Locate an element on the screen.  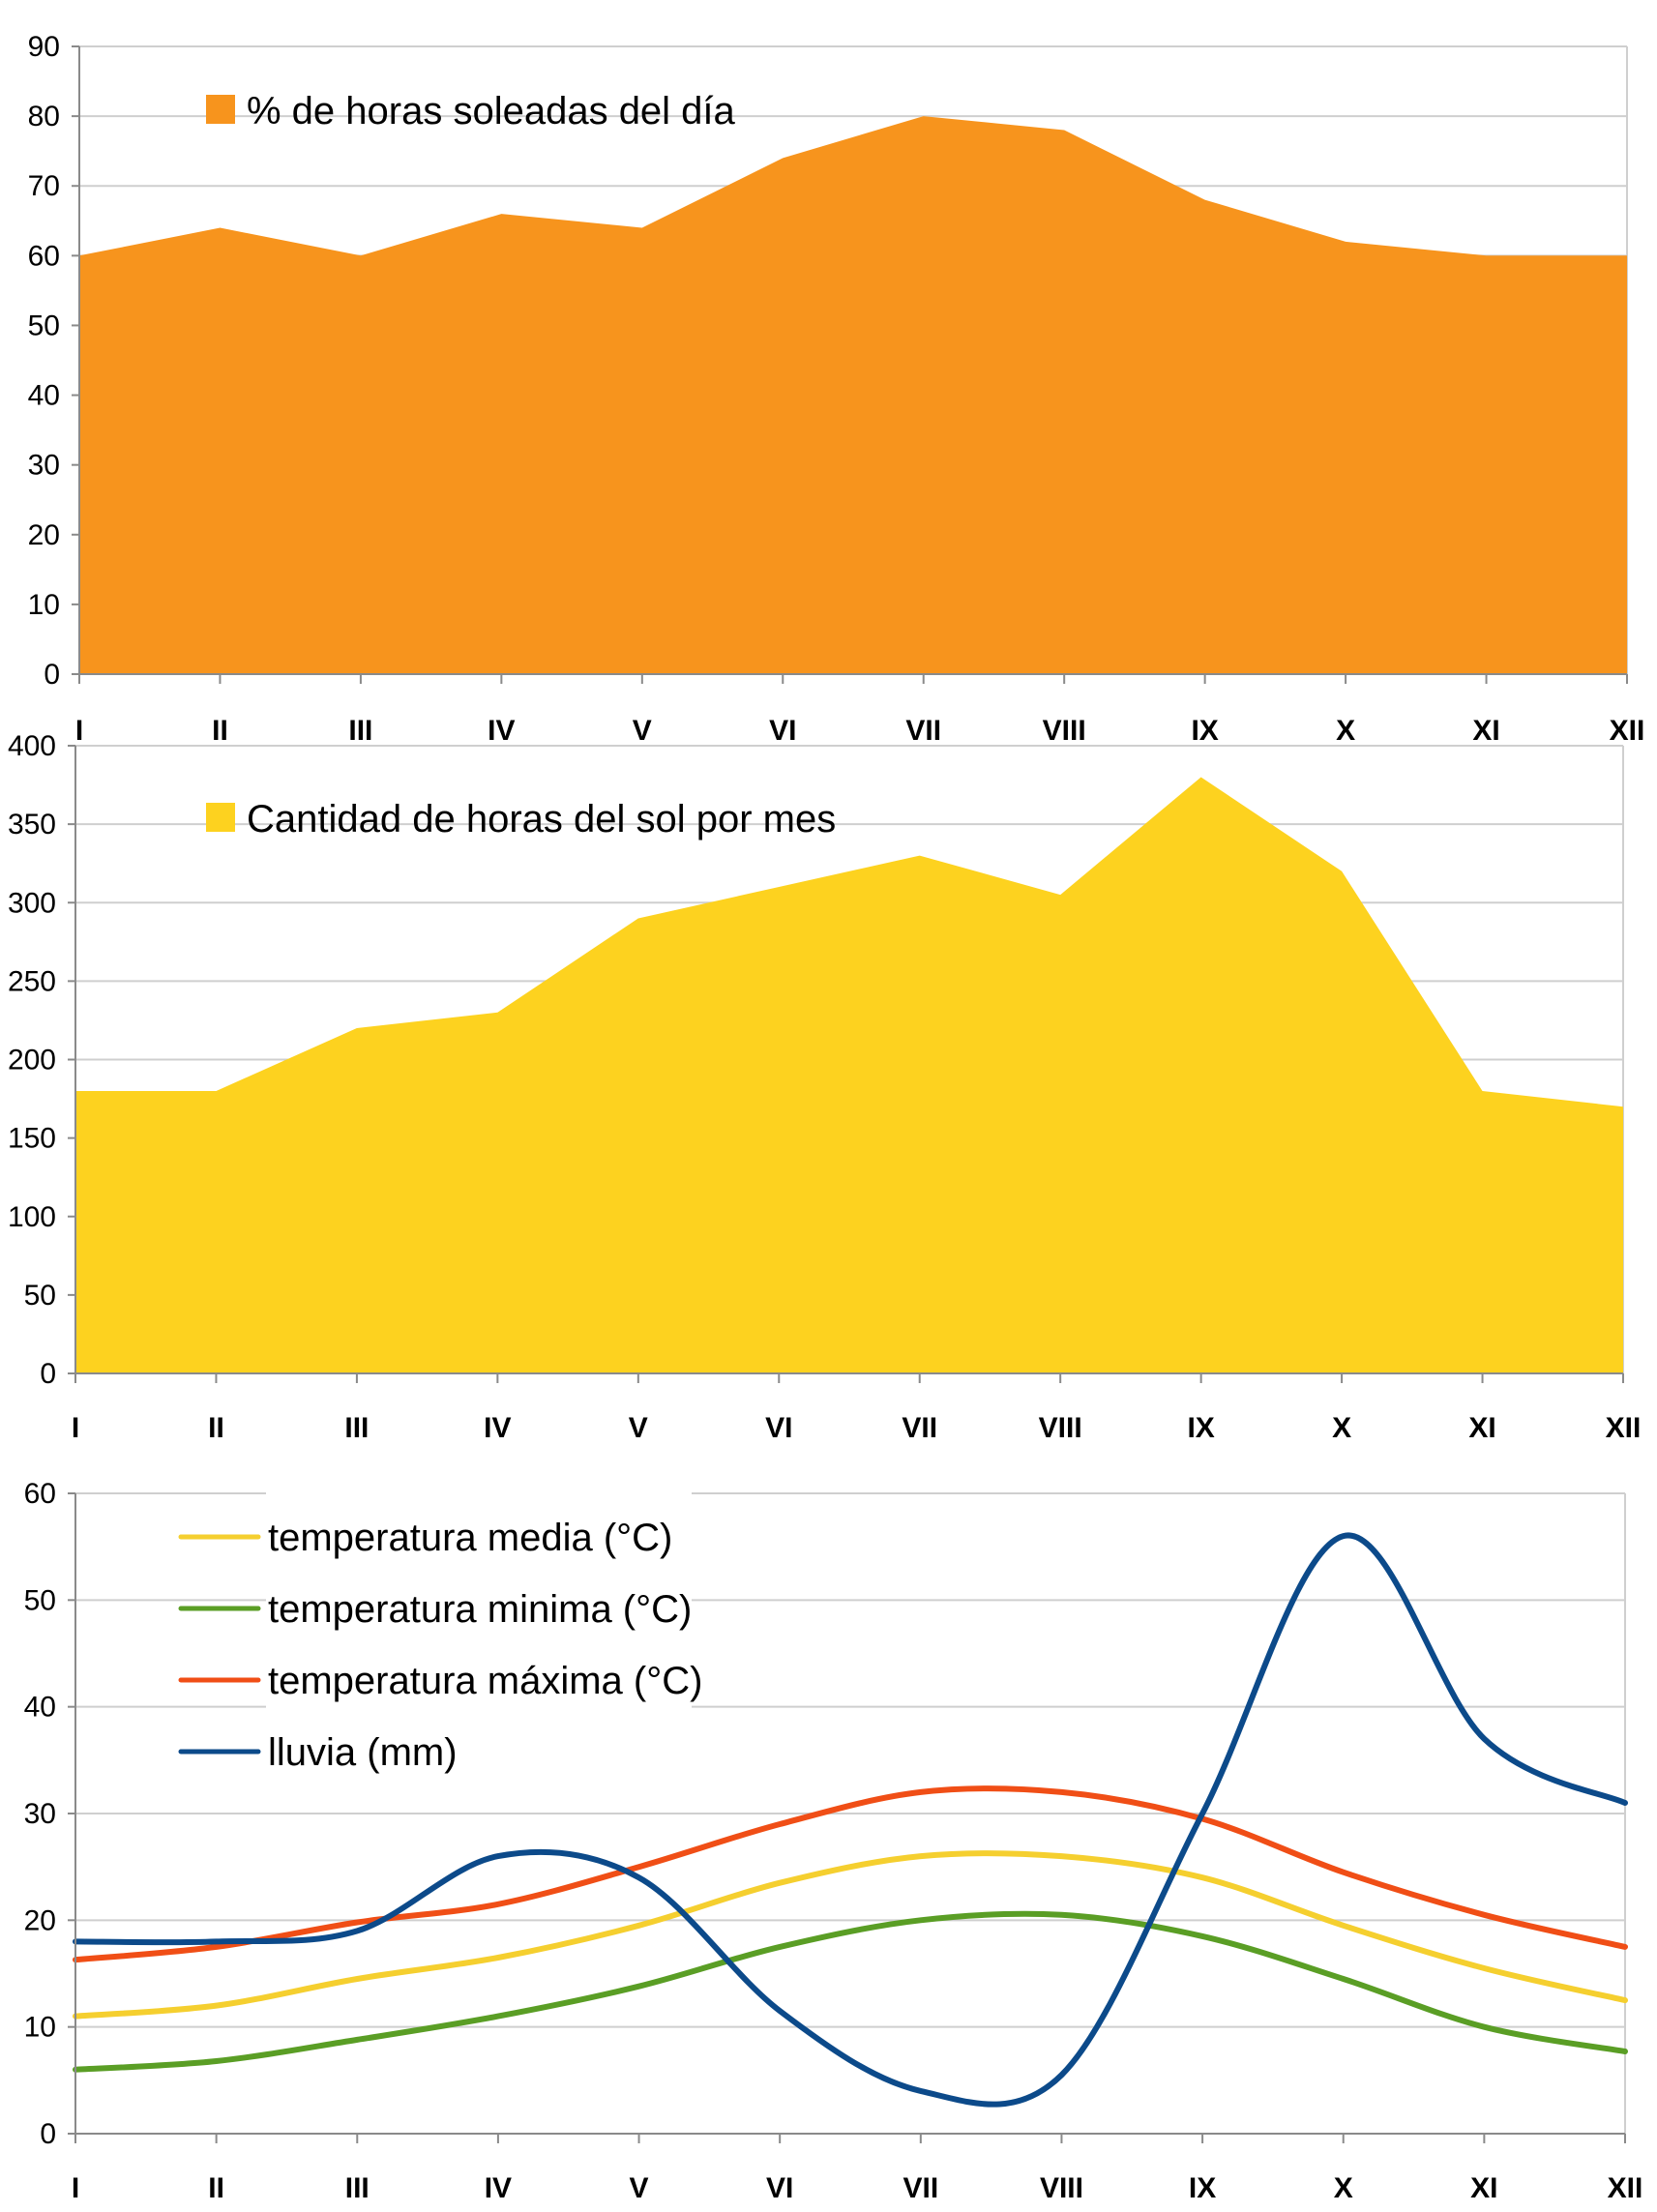
y-tick-label: 350 is located at coordinates (32, 825).